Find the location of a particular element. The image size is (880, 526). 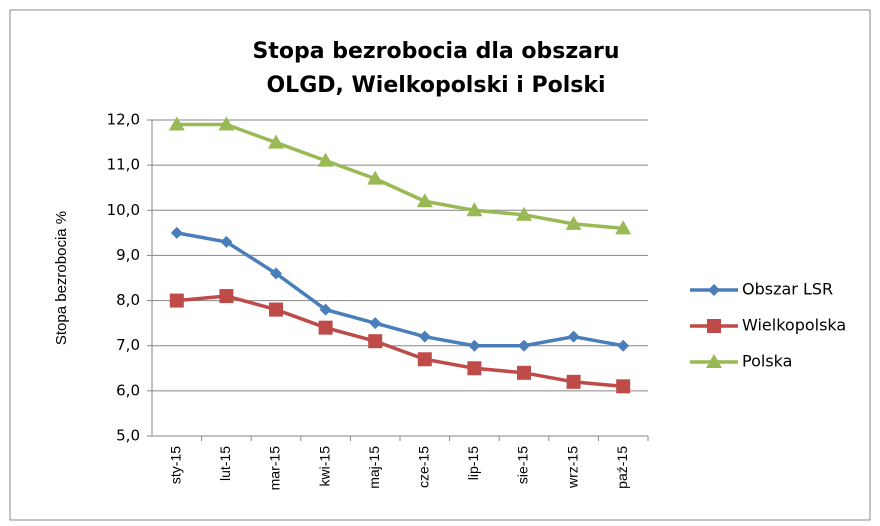

y-axis-label: Stopa bezrobocia % is located at coordinates (61, 278).